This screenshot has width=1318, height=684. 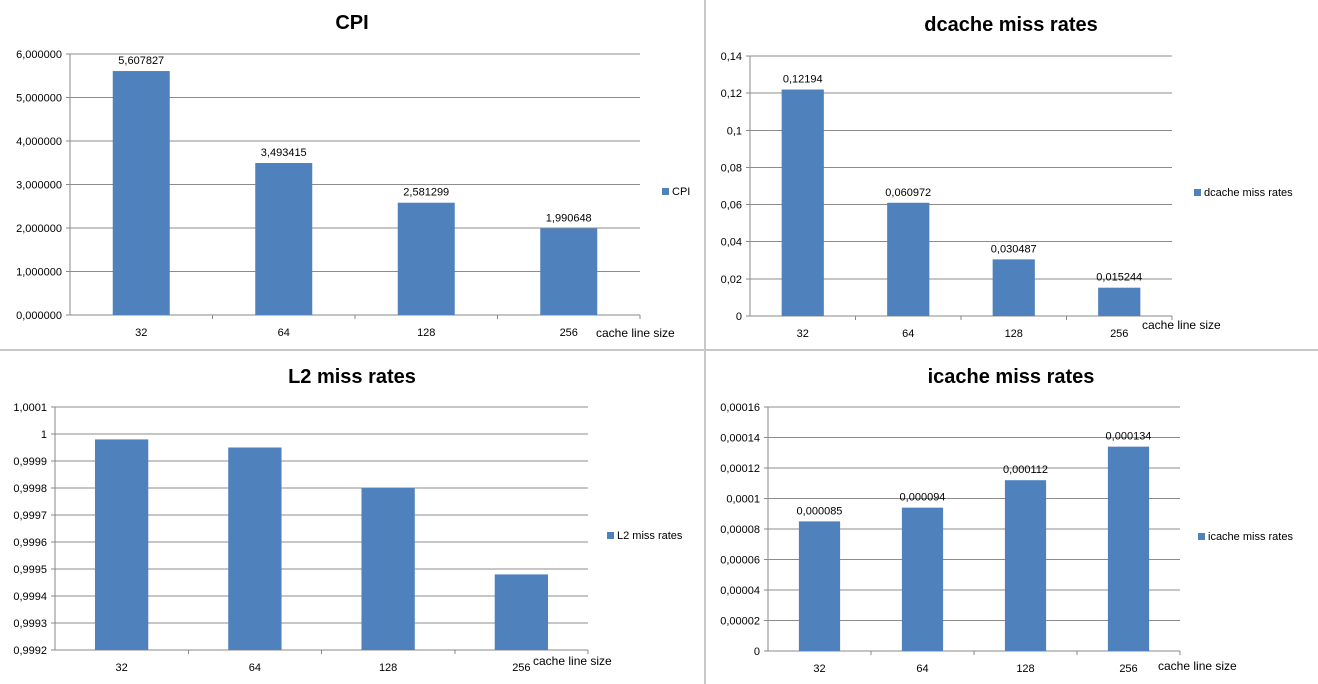 I want to click on y-tick-label: 0,9998, so click(x=30, y=489).